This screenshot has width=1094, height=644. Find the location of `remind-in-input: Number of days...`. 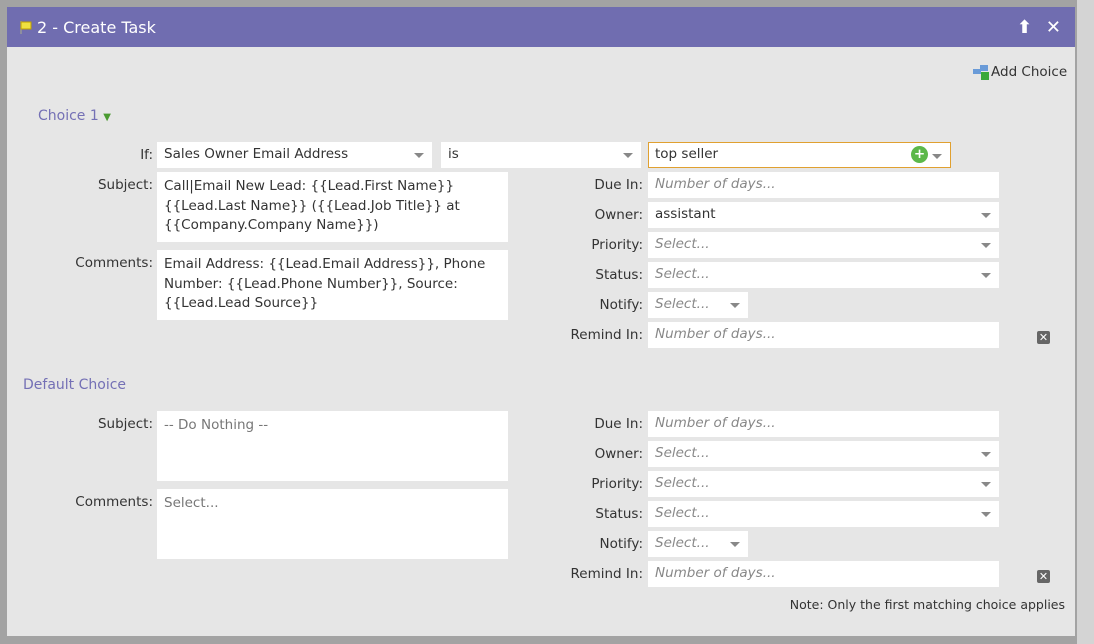

remind-in-input: Number of days... is located at coordinates (823, 335).